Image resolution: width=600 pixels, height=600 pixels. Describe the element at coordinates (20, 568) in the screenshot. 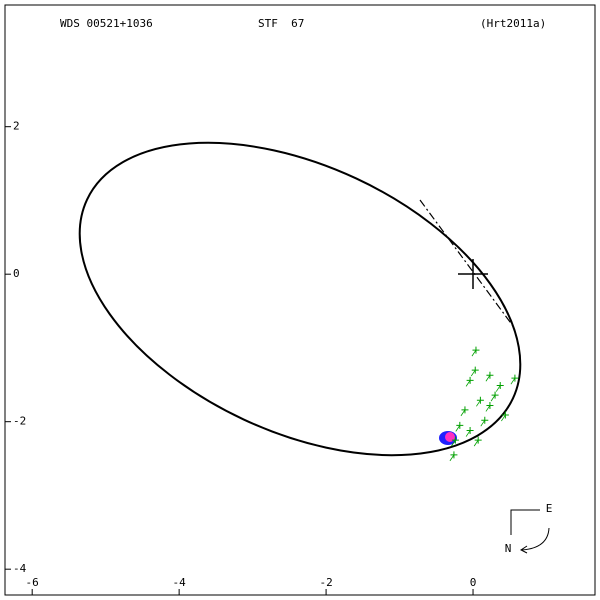

I see `y-tick-label: -4` at that location.